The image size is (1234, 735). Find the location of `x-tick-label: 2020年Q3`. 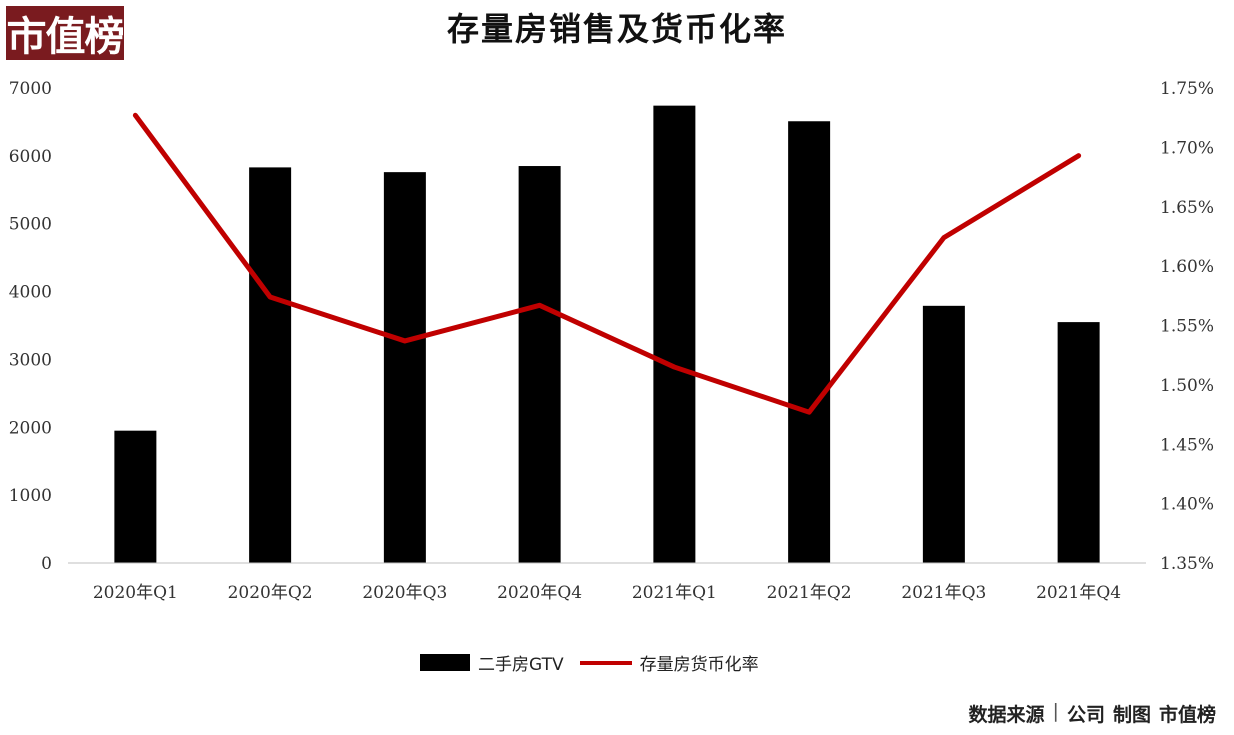

x-tick-label: 2020年Q3 is located at coordinates (404, 593).